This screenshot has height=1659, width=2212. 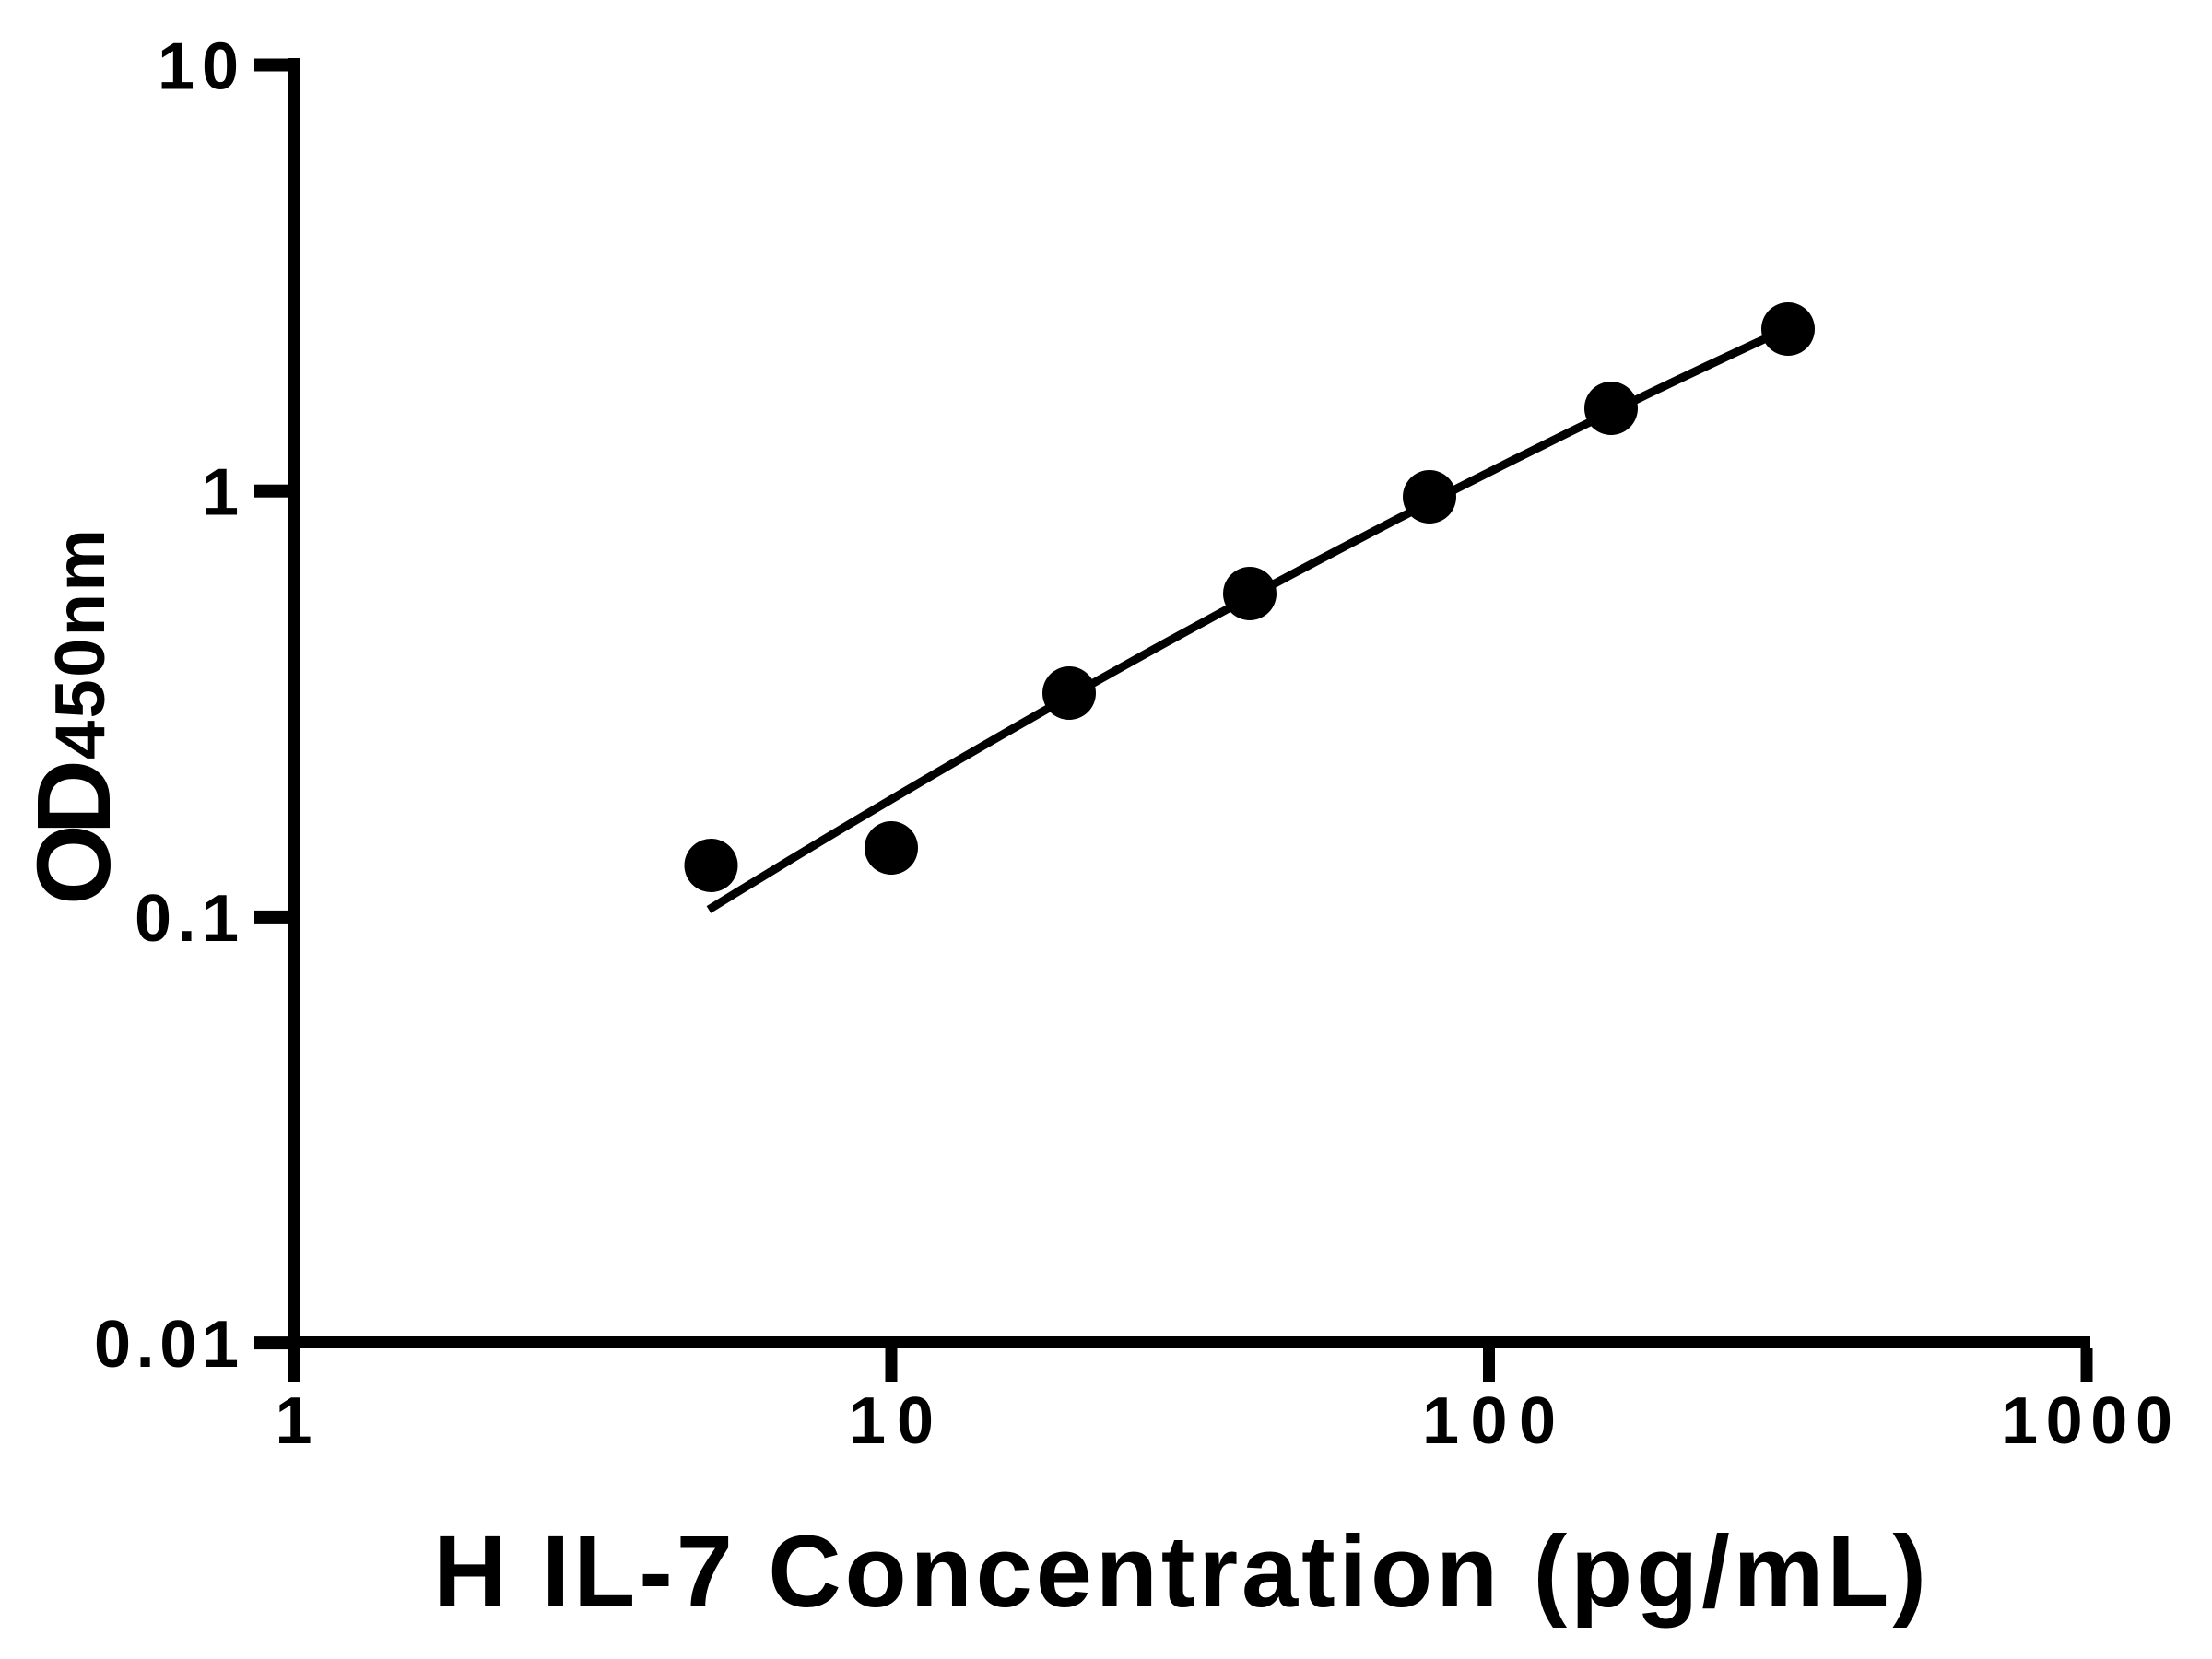 I want to click on svg-text: 0.1, so click(x=187, y=919).